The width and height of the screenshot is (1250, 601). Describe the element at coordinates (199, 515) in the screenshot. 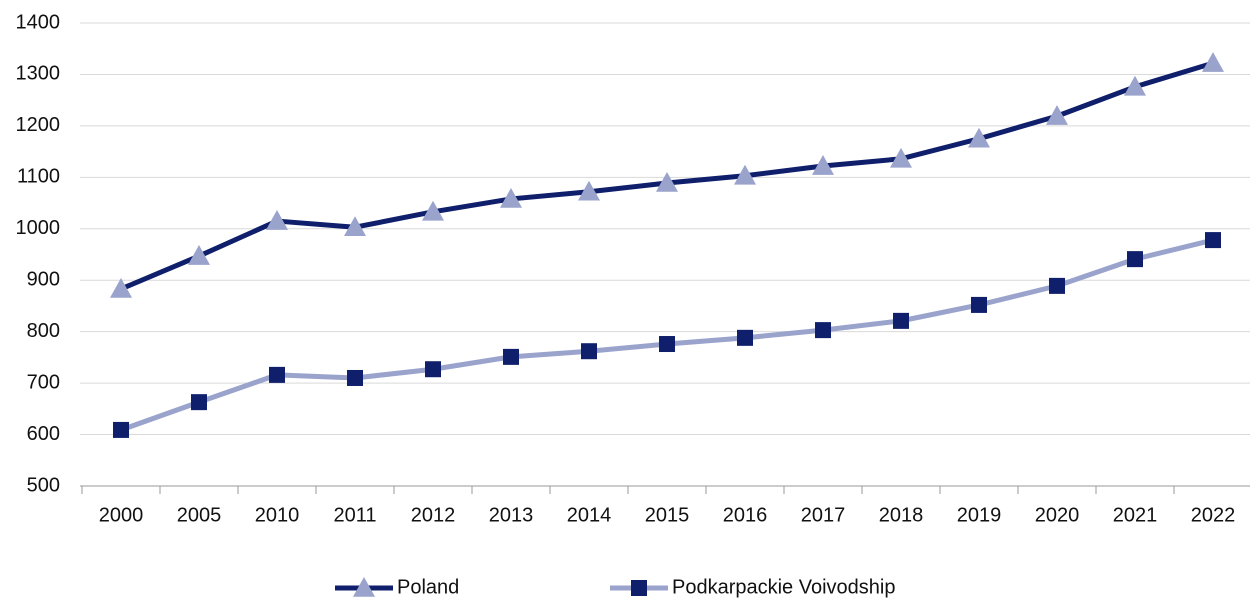

I see `x-tick-label: 2005` at that location.